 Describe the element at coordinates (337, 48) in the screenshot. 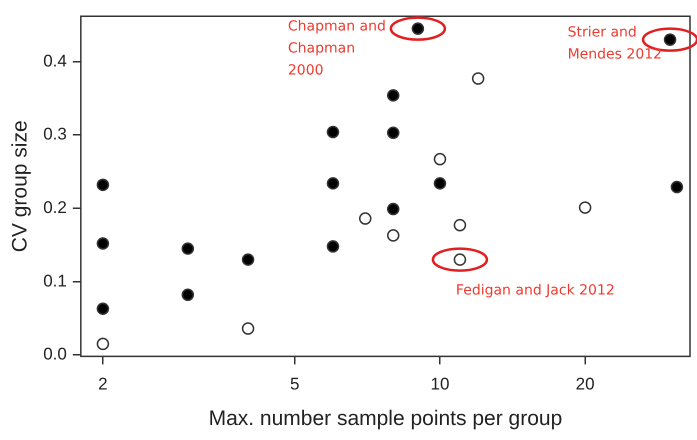

I see `annotation: Chapman and Chapman 2000` at that location.